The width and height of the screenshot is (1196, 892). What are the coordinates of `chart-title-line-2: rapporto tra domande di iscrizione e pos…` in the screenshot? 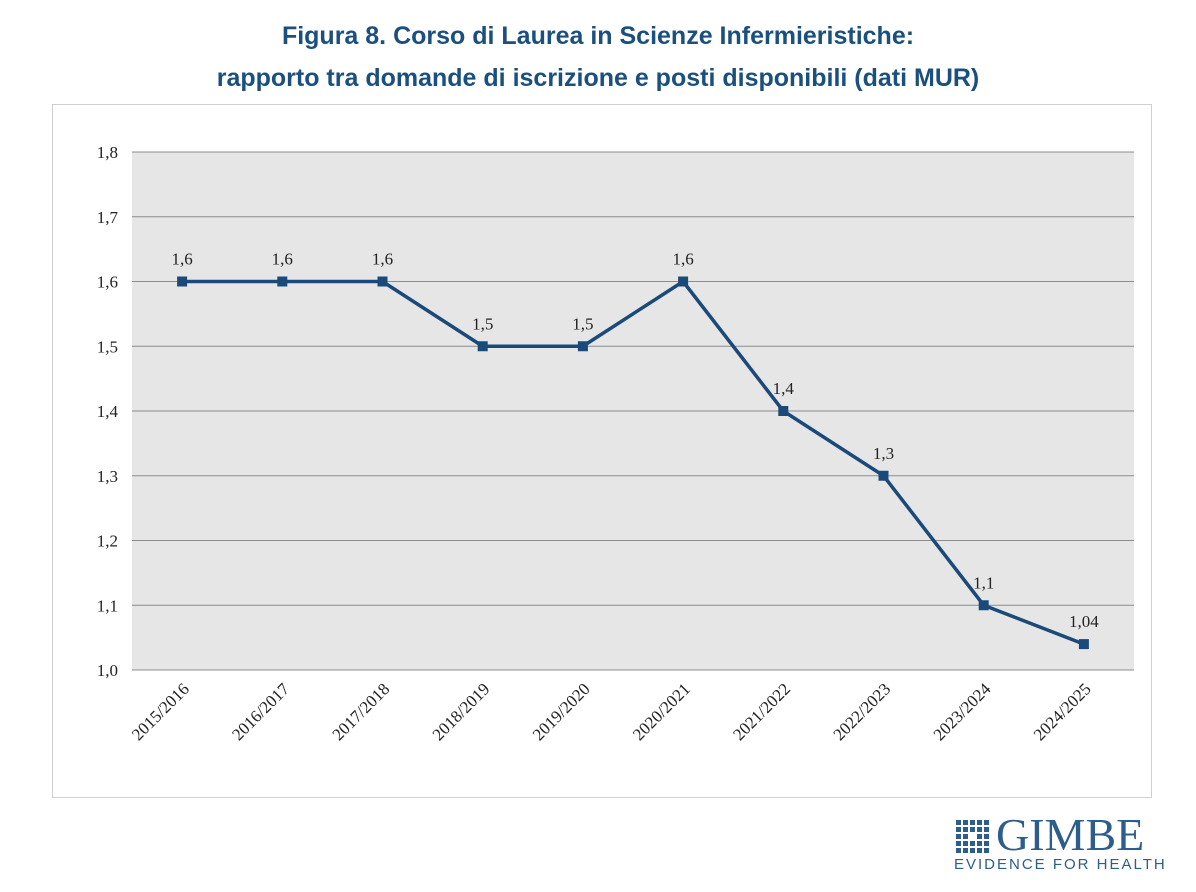 It's located at (598, 78).